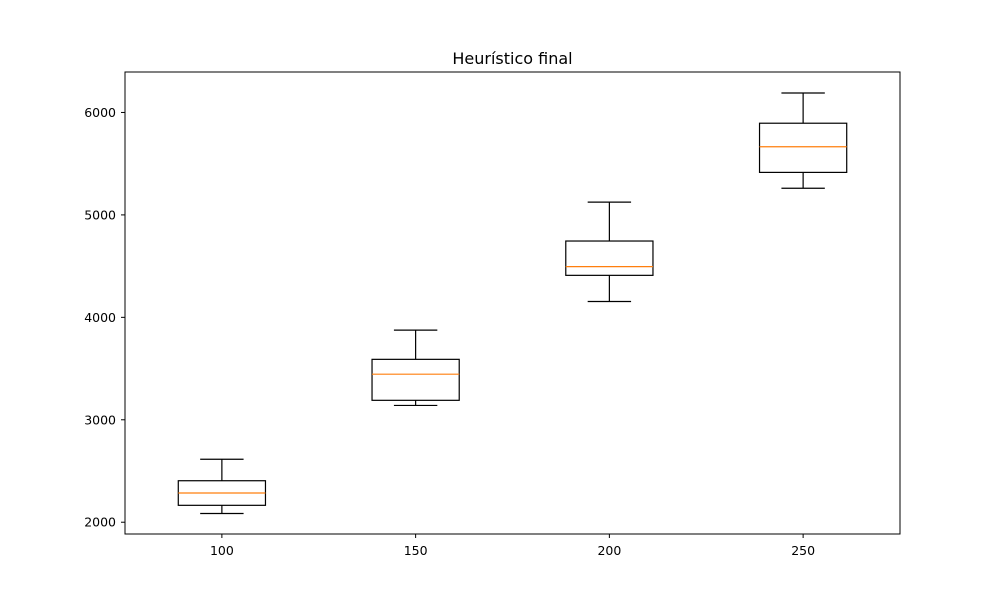 The width and height of the screenshot is (1000, 600). What do you see at coordinates (416, 550) in the screenshot?
I see `x-tick-label: 150` at bounding box center [416, 550].